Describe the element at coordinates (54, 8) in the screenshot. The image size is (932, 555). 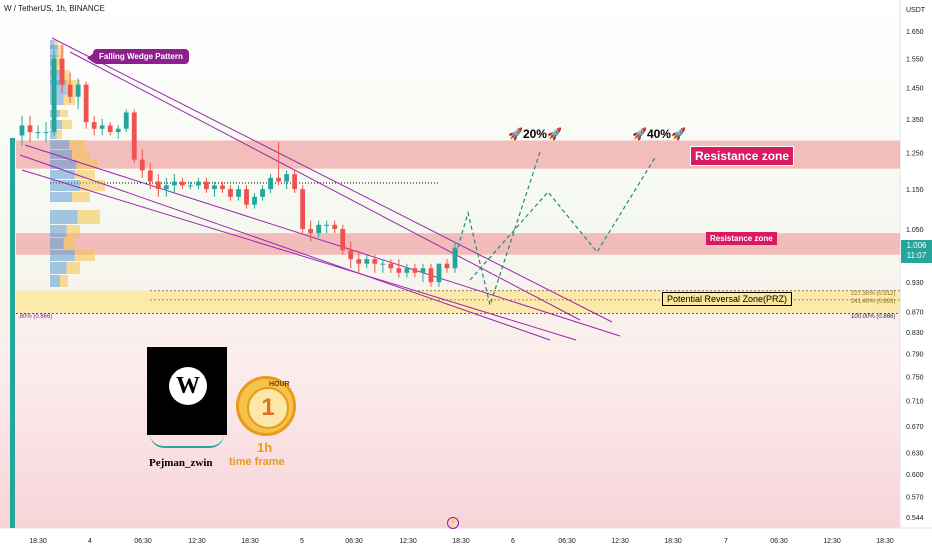
I see `symbol-header: W / TetherUS, 1h, BINANCE` at that location.